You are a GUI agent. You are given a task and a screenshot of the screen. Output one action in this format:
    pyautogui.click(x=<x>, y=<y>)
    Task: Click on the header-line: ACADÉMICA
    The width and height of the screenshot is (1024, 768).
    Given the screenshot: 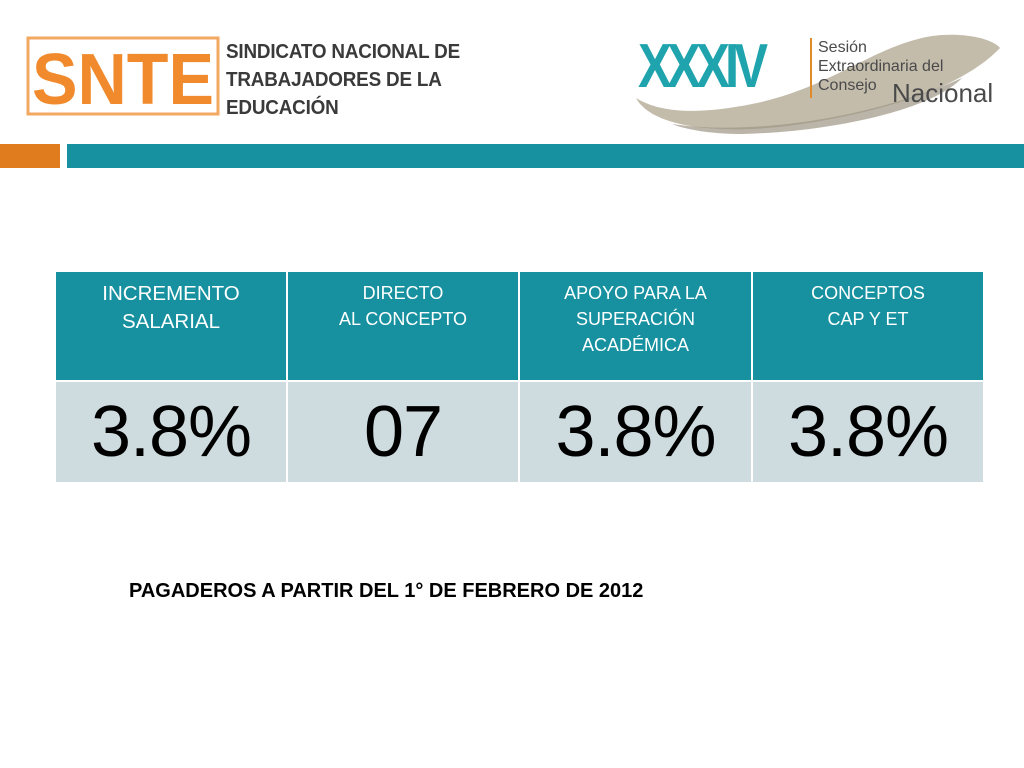 What is the action you would take?
    pyautogui.click(x=635, y=345)
    